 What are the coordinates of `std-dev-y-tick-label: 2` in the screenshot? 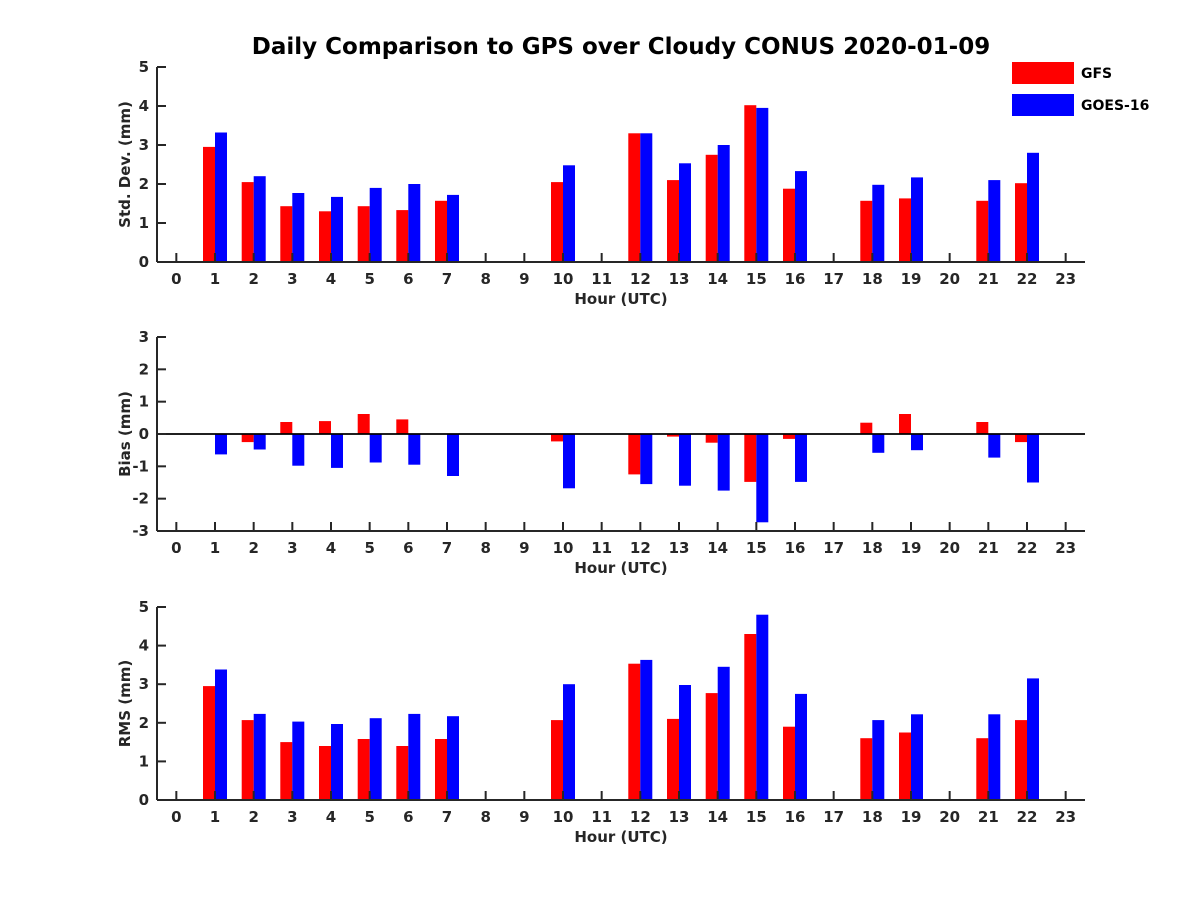 It's located at (144, 184).